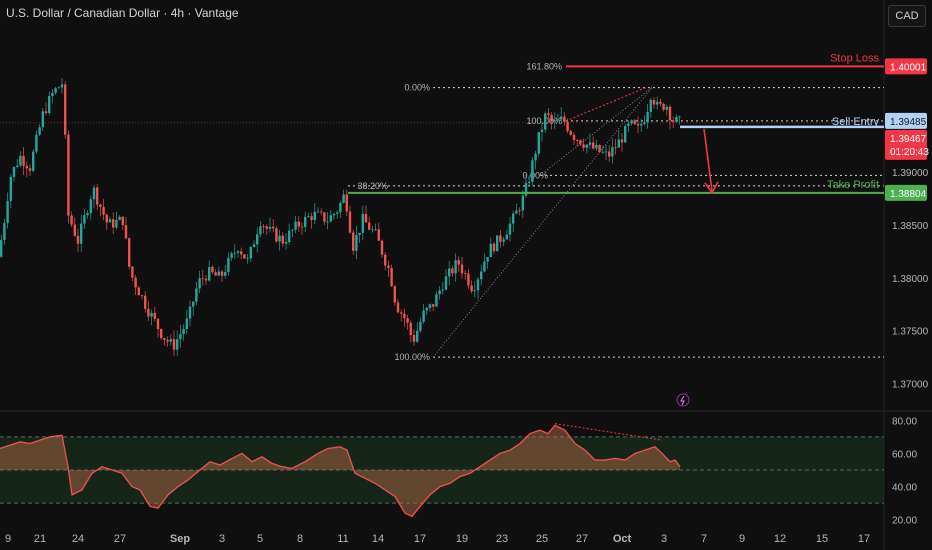 This screenshot has height=550, width=932. What do you see at coordinates (300, 539) in the screenshot?
I see `time-tick-label: 8` at bounding box center [300, 539].